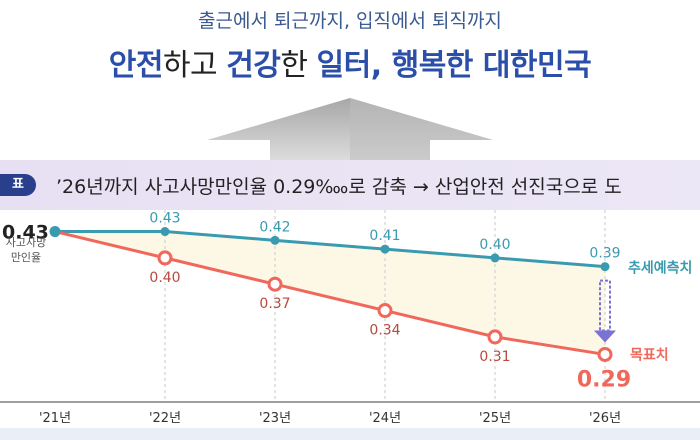 Image resolution: width=700 pixels, height=440 pixels. Describe the element at coordinates (330, 249) in the screenshot. I see `trend-line` at that location.